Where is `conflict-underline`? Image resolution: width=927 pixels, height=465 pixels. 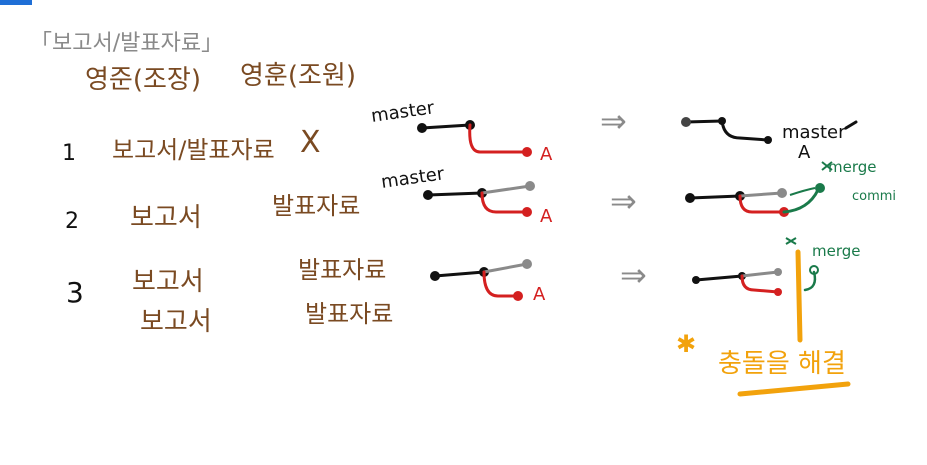 conflict-underline is located at coordinates (794, 389).